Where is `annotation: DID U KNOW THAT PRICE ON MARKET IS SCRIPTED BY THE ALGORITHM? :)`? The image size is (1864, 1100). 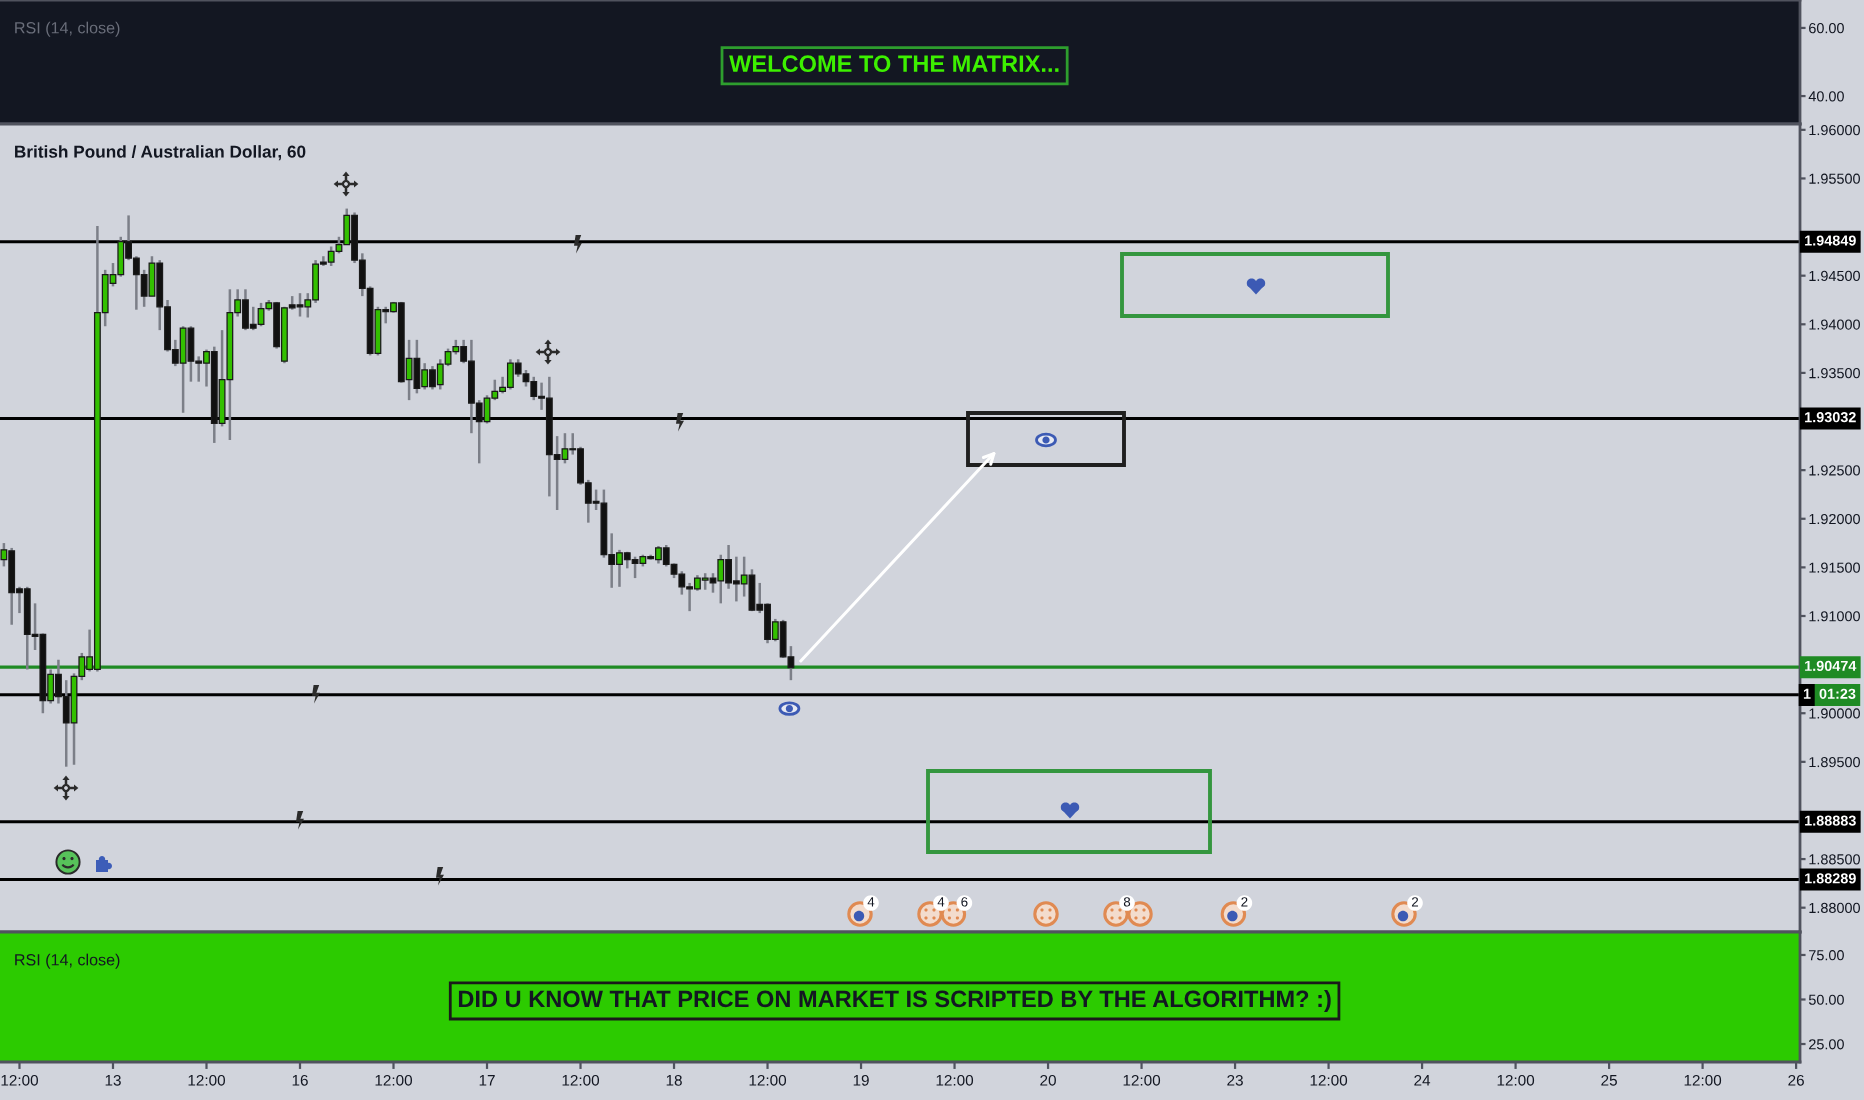 annotation: DID U KNOW THAT PRICE ON MARKET IS SCRIPTED BY THE ALGORITHM? :) is located at coordinates (894, 1000).